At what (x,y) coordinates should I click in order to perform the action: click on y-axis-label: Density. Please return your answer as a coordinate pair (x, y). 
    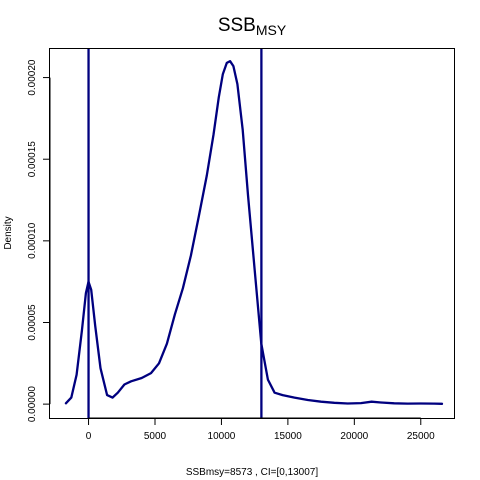
    Looking at the image, I should click on (8, 232).